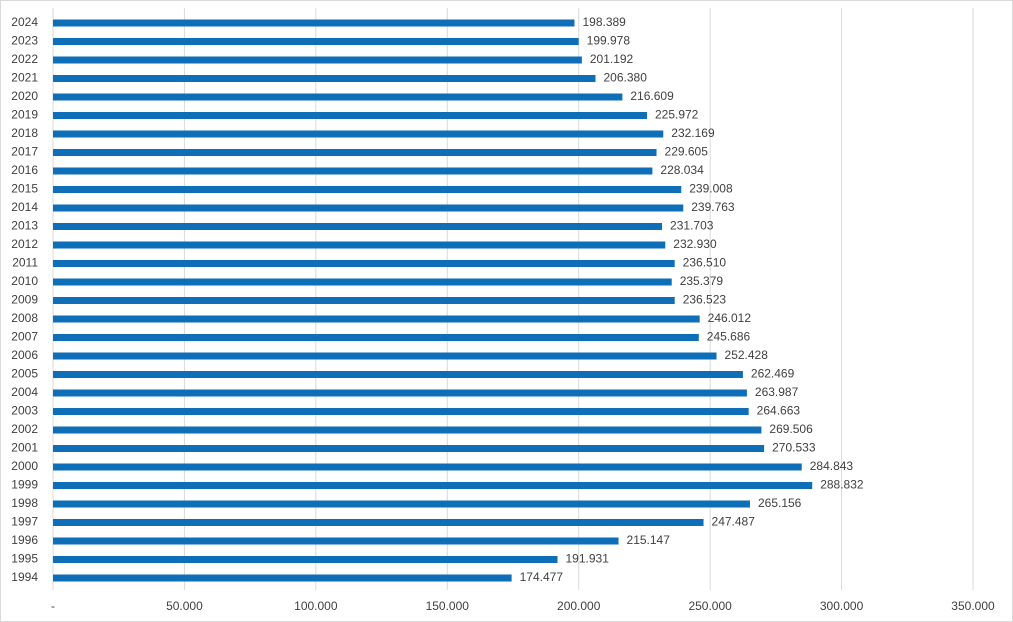 This screenshot has width=1013, height=622. Describe the element at coordinates (710, 606) in the screenshot. I see `x-tick-label: 250.000` at that location.